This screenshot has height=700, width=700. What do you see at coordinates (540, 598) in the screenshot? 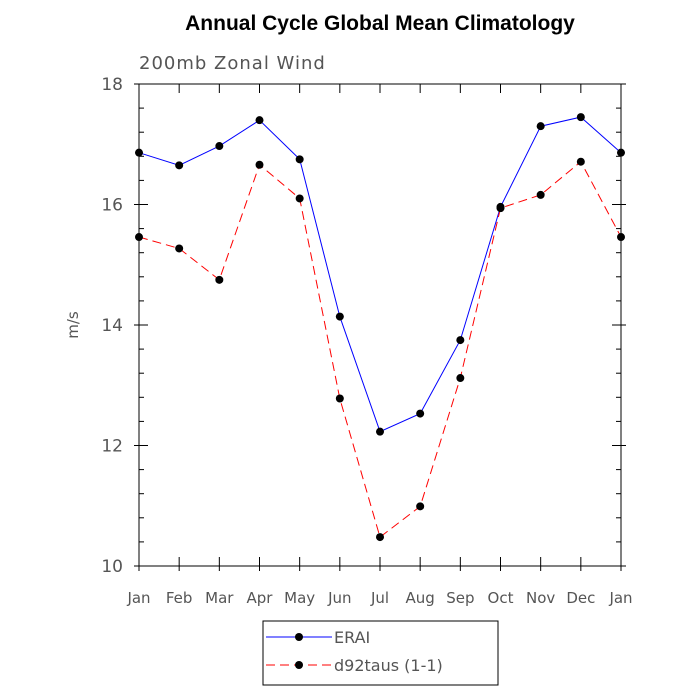
I see `x-tick-label: Nov` at bounding box center [540, 598].